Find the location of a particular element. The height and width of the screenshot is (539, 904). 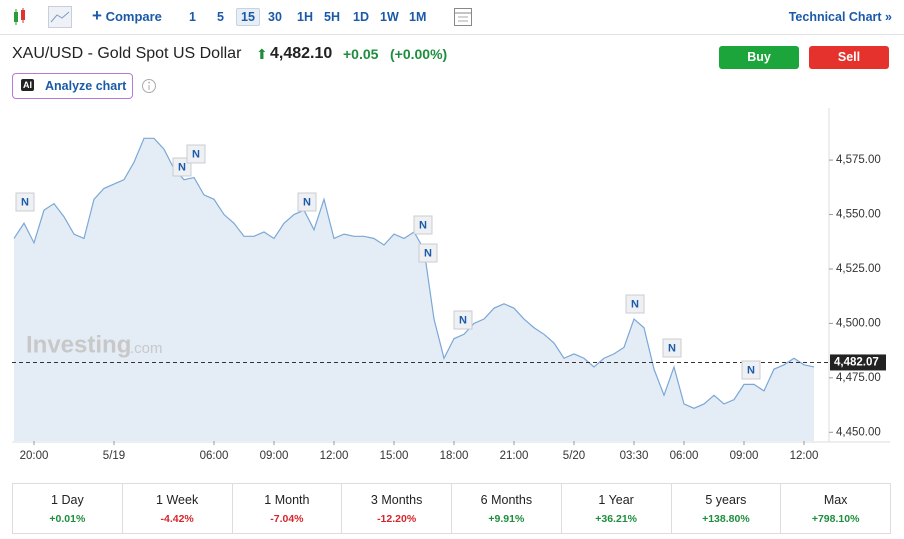

period: 1 Week is located at coordinates (177, 500).